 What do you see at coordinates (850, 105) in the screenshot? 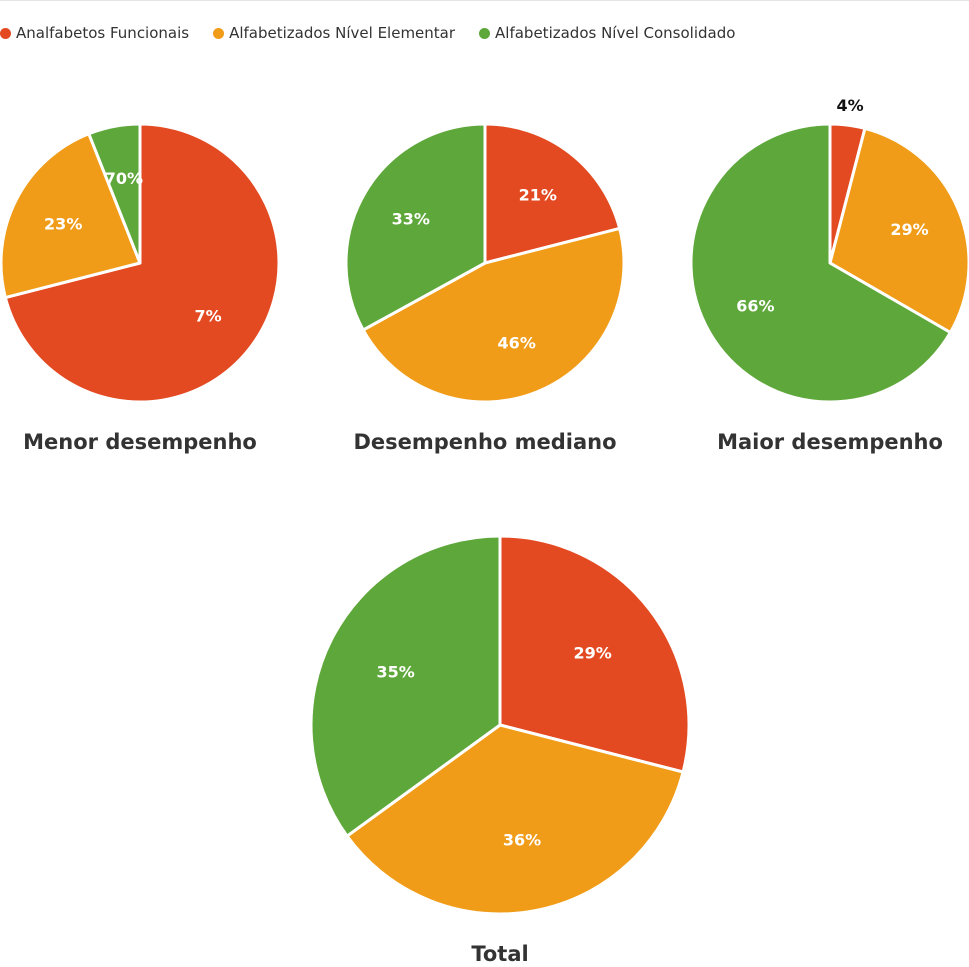
I see `pie-slice-label: 4%` at bounding box center [850, 105].